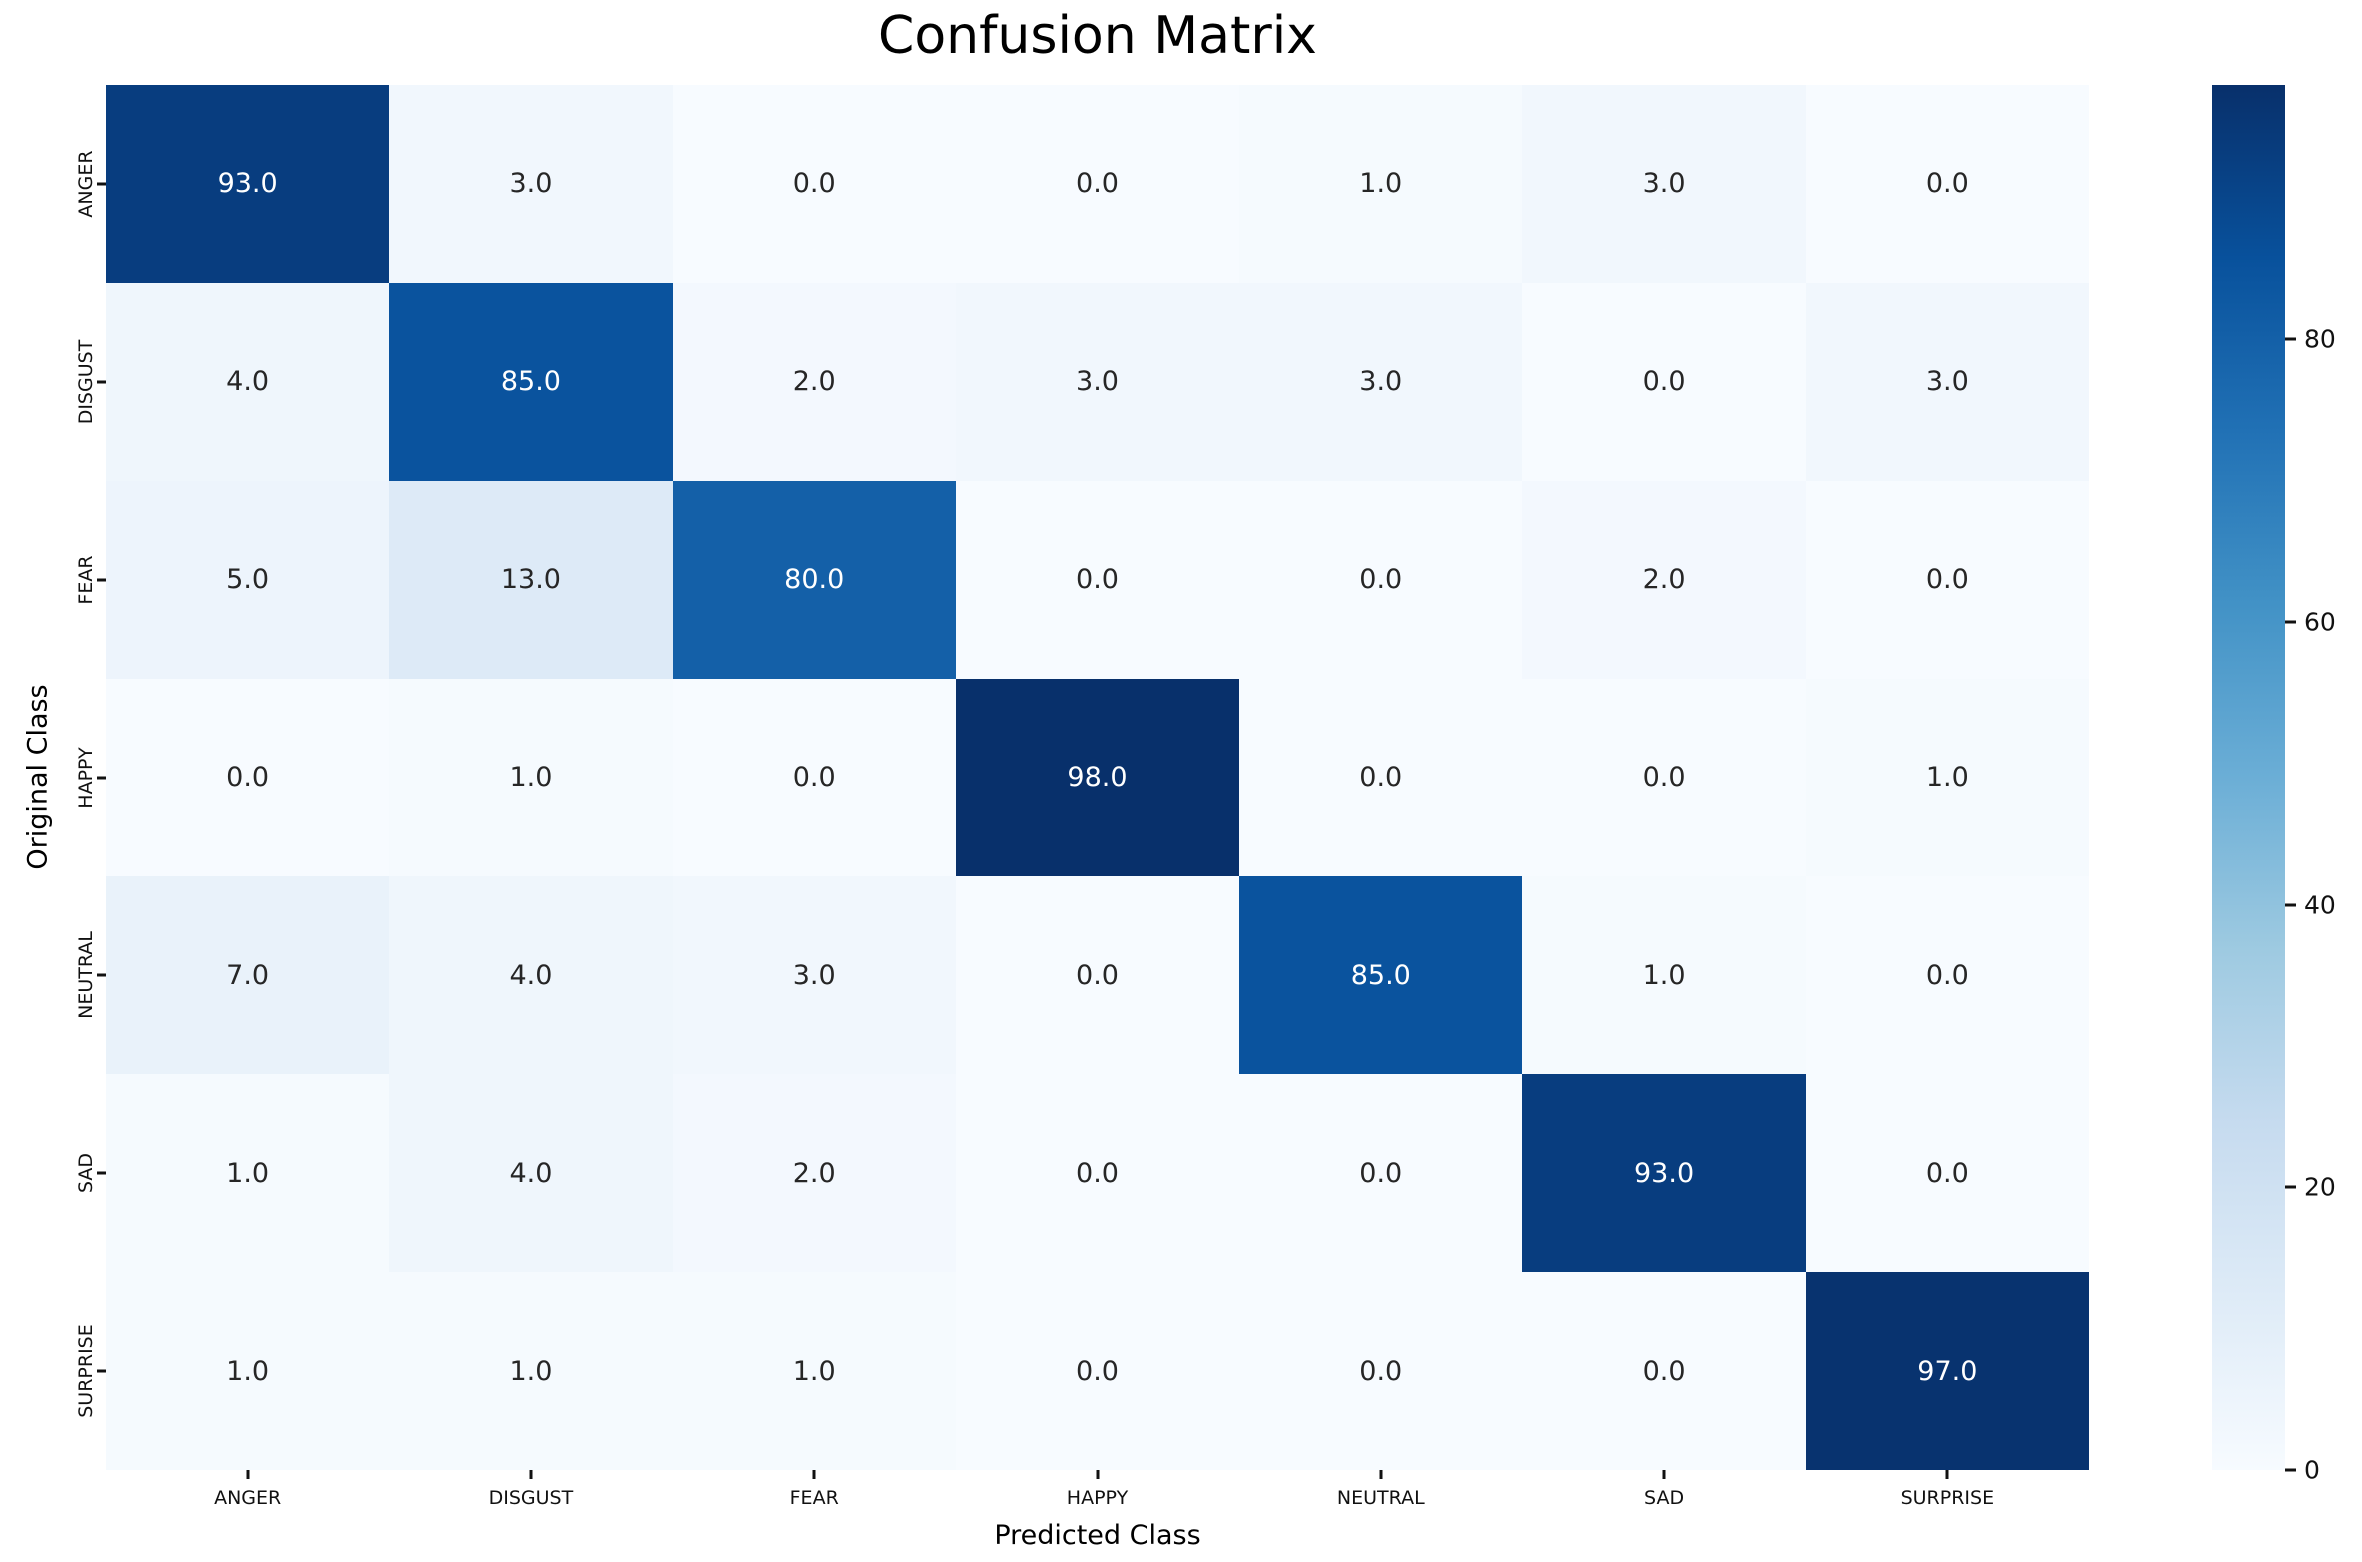 Image resolution: width=2362 pixels, height=1562 pixels. Describe the element at coordinates (1097, 1498) in the screenshot. I see `x-tick-label: HAPPY` at that location.